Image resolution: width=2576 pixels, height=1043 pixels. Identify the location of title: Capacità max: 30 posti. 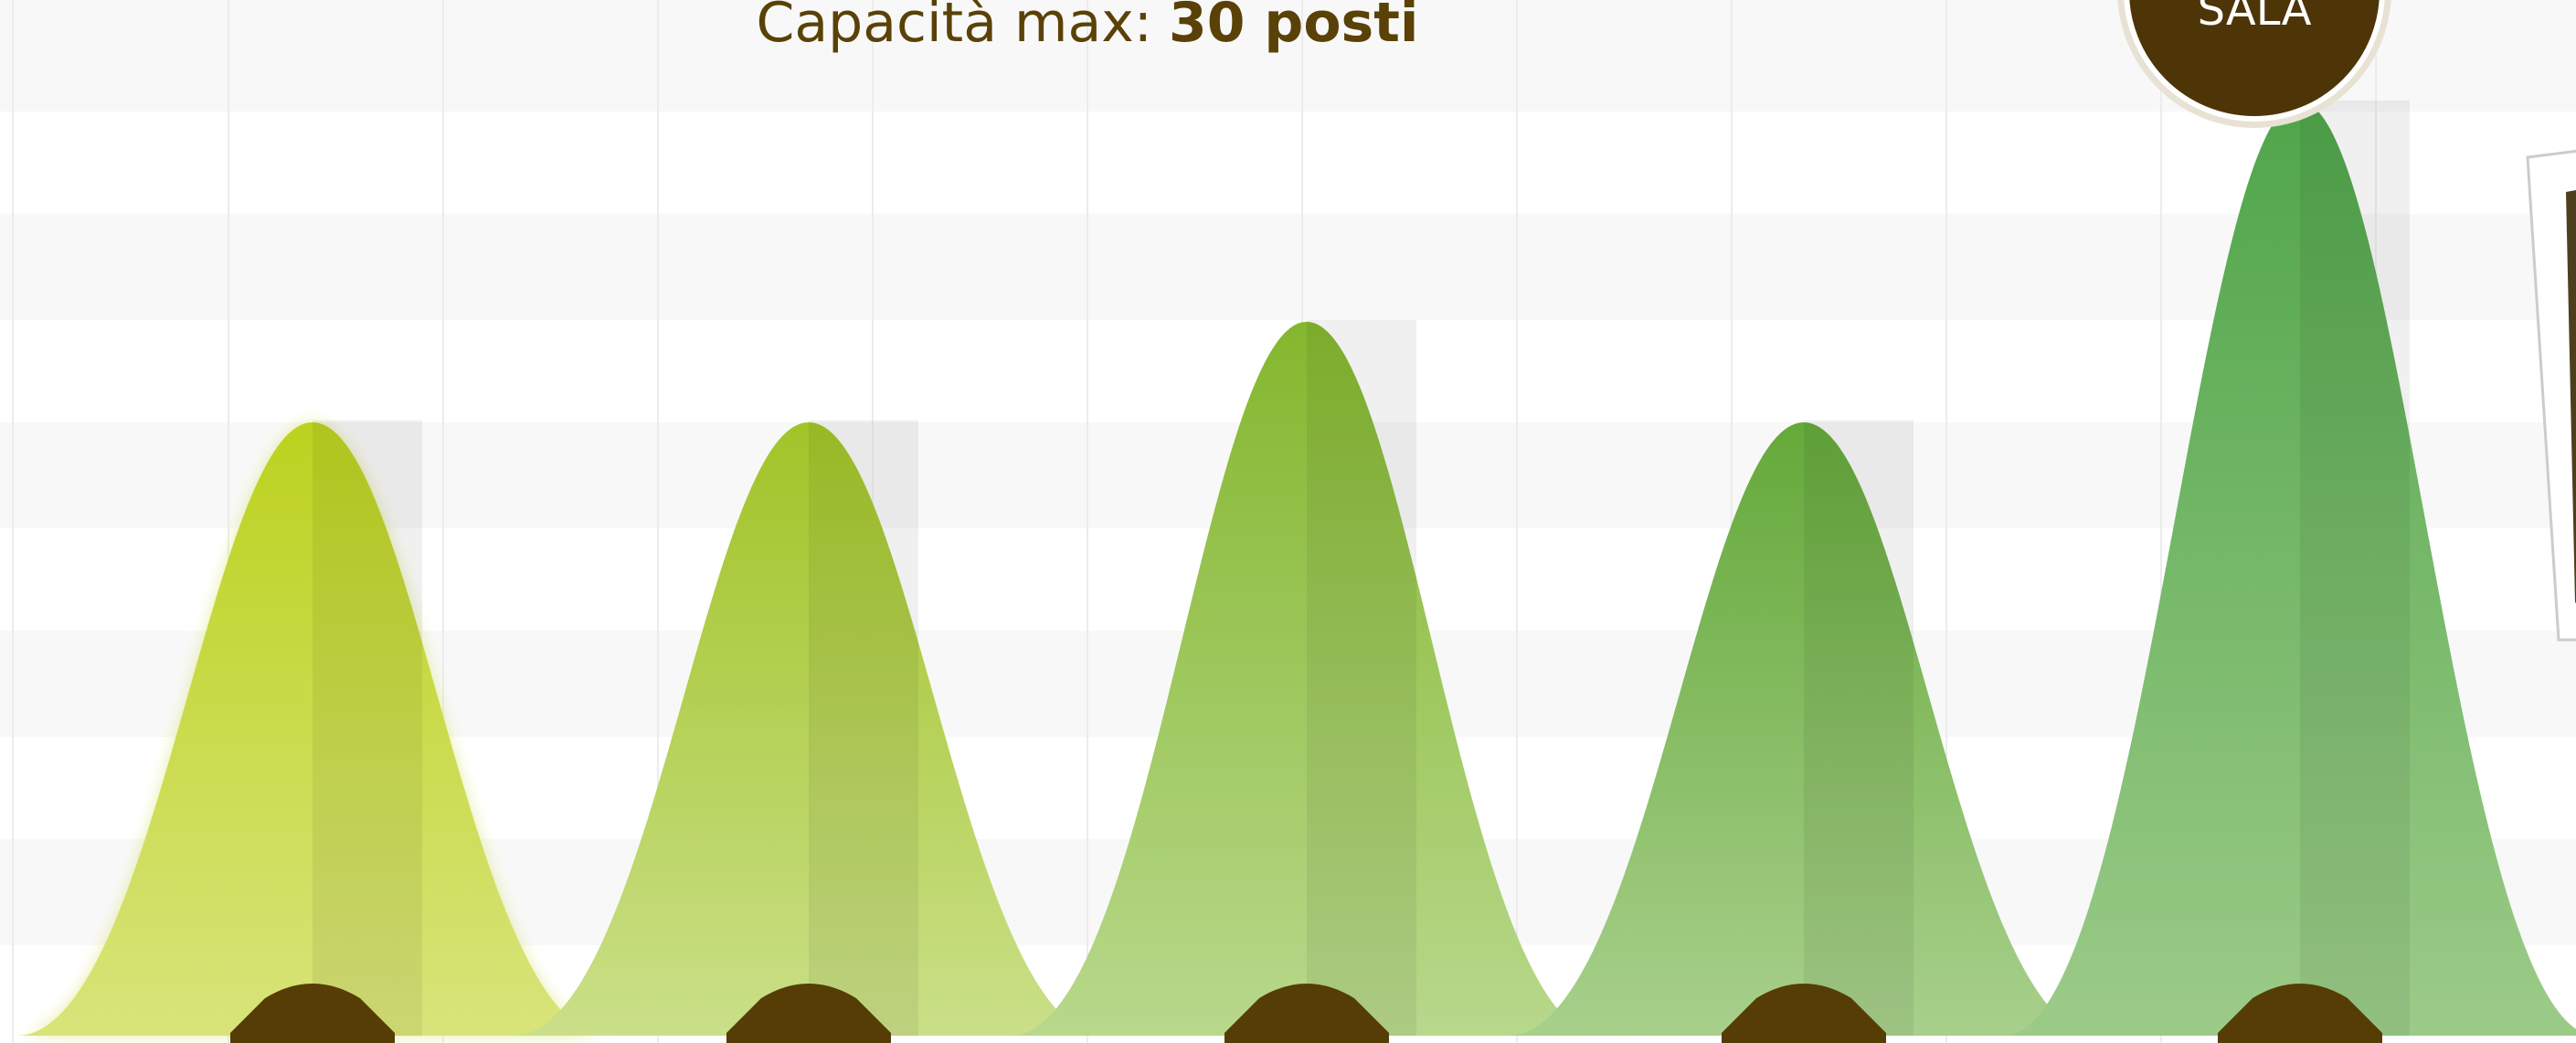
(1088, 28).